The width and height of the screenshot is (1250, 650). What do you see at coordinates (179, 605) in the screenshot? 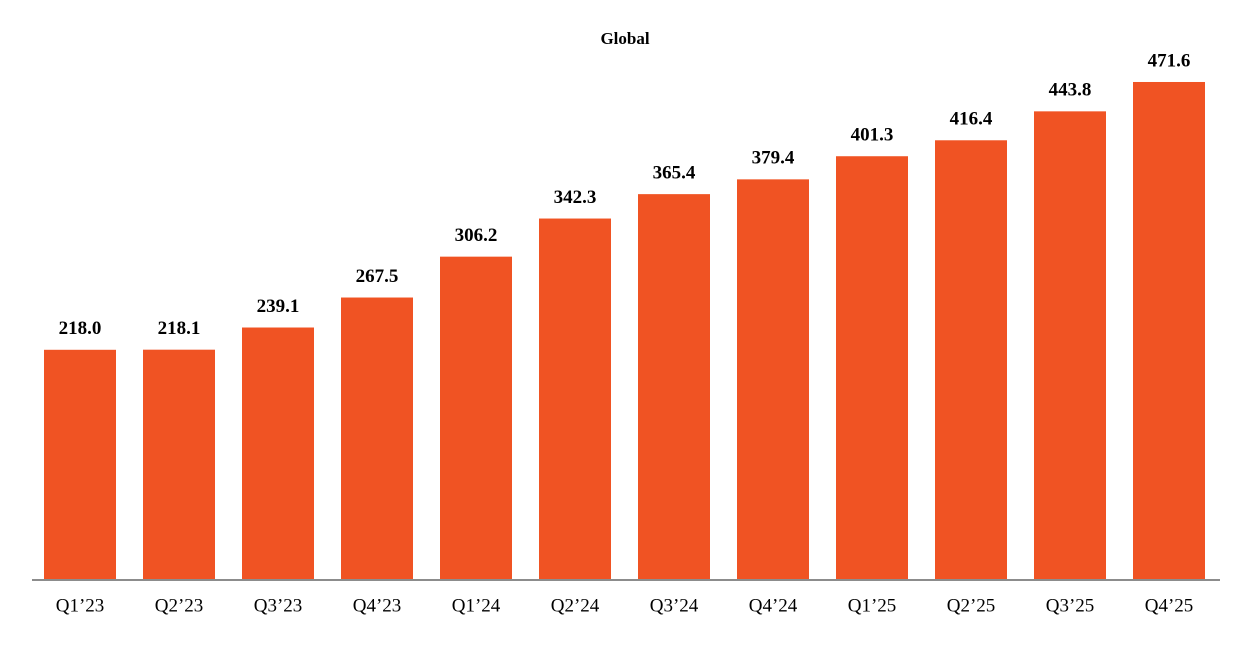
I see `x-tick-label: Q2’23` at bounding box center [179, 605].